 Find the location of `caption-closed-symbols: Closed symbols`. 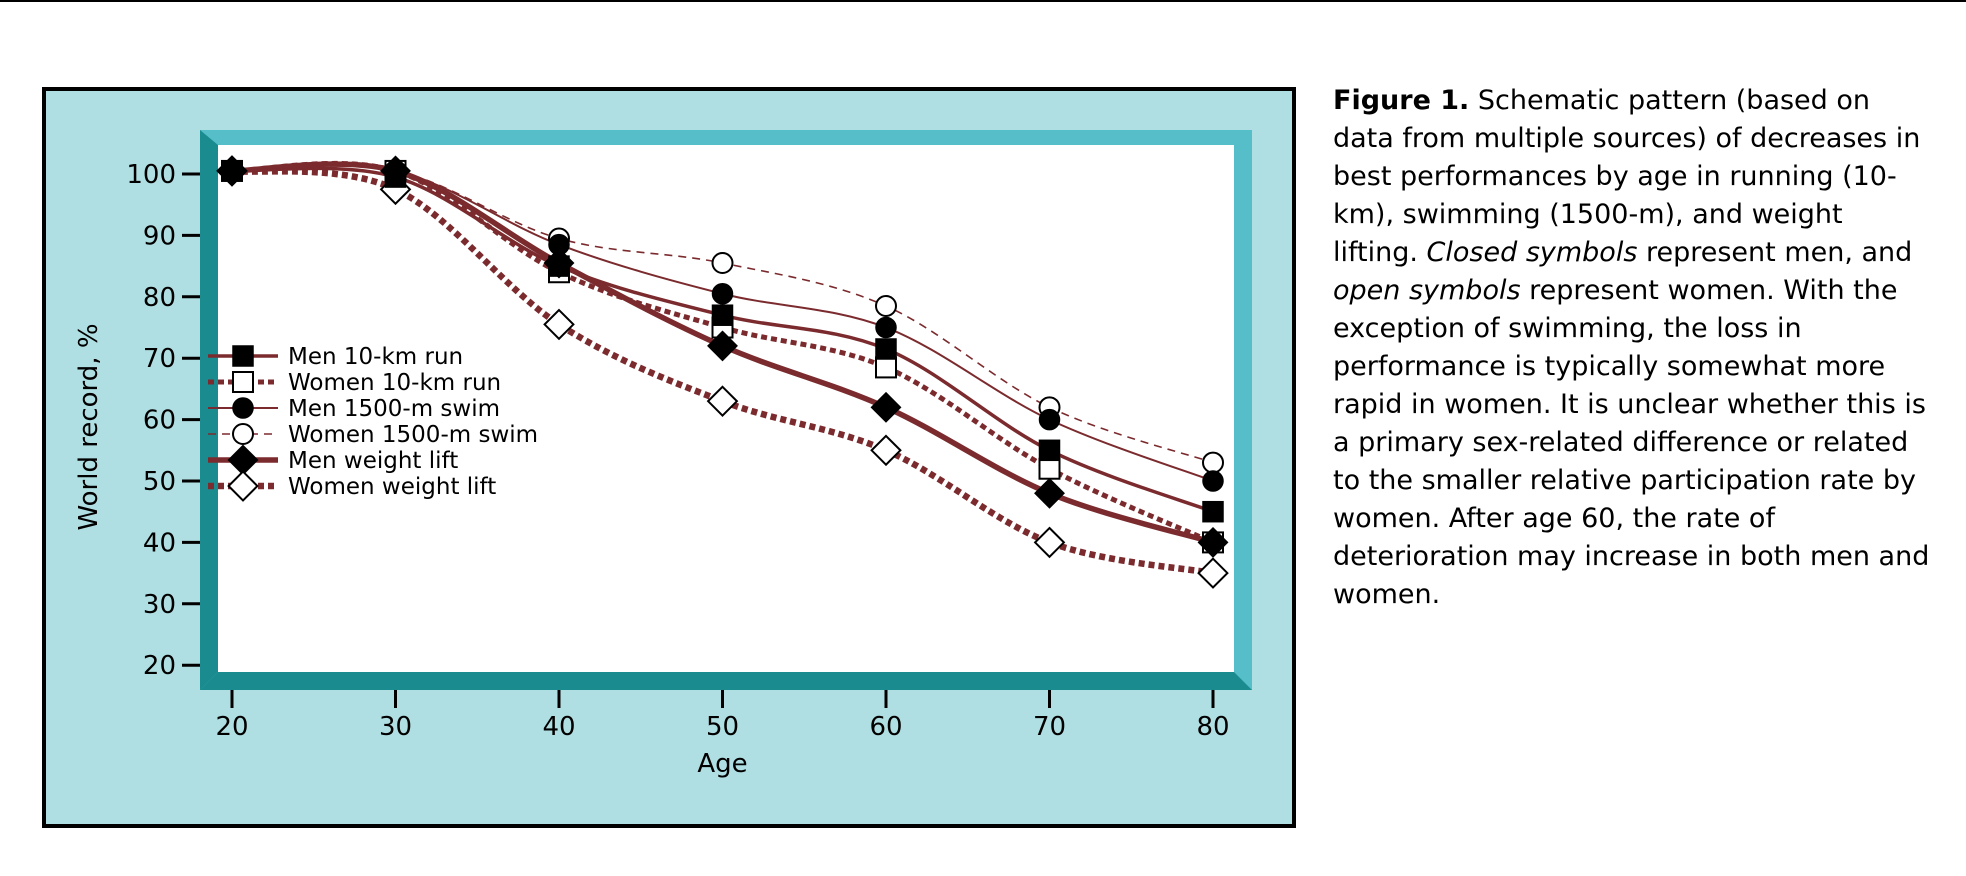

caption-closed-symbols: Closed symbols is located at coordinates (1532, 252).